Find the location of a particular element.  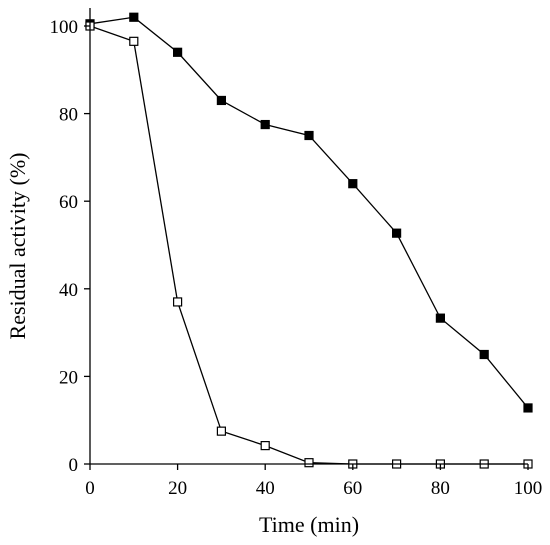

x-axis-label: Time (min) is located at coordinates (309, 524).